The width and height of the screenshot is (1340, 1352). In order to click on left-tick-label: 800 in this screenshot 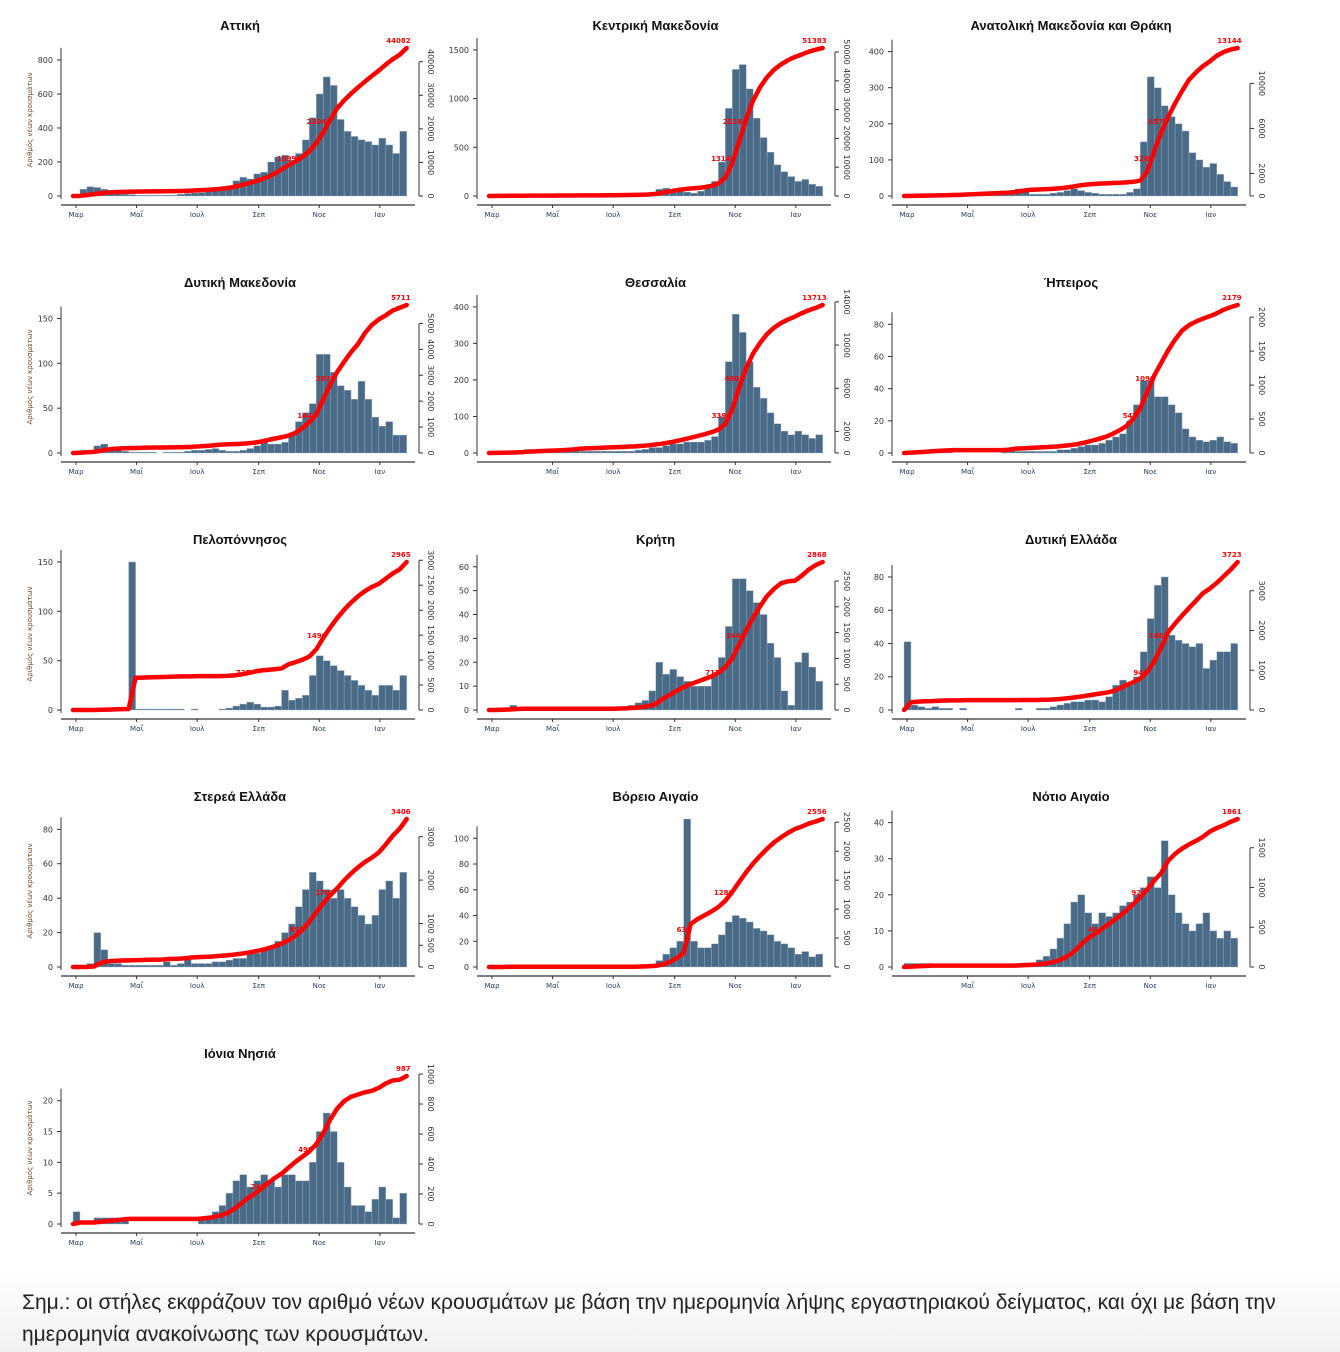, I will do `click(45, 60)`.